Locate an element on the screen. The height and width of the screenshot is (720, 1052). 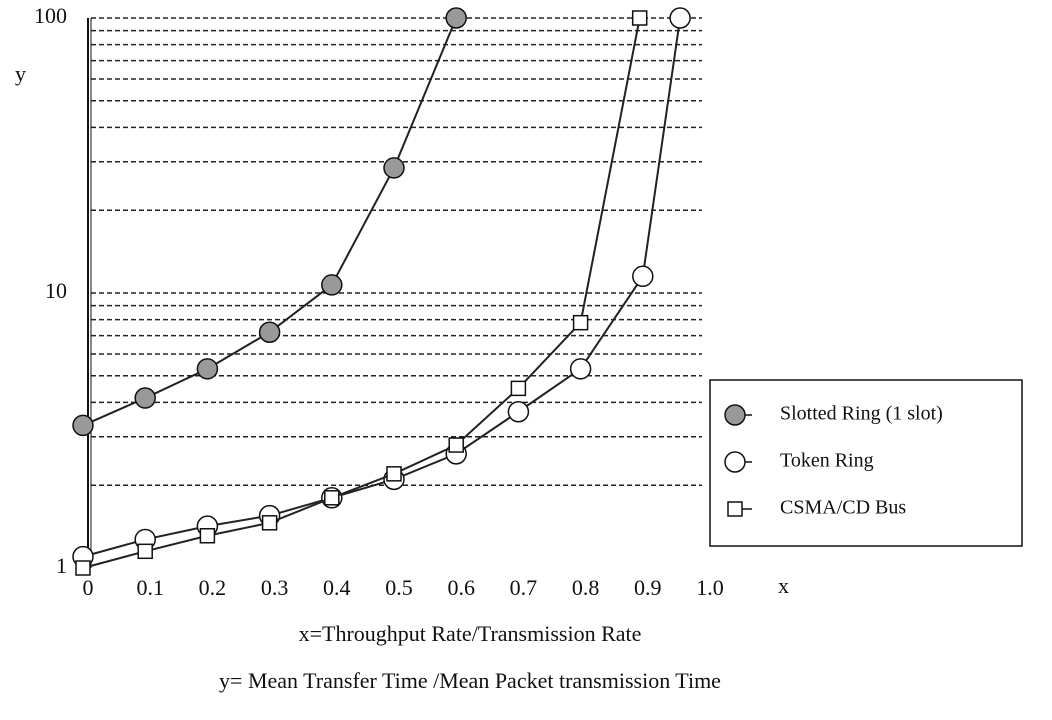
x-tick-label: 0.2 is located at coordinates (213, 587).